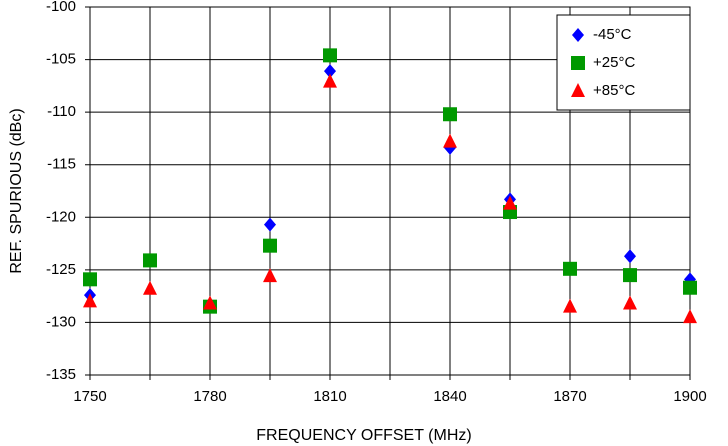 This screenshot has height=446, width=728. What do you see at coordinates (16, 190) in the screenshot?
I see `y-axis-label: REF. SPURIOUS (dBc)` at bounding box center [16, 190].